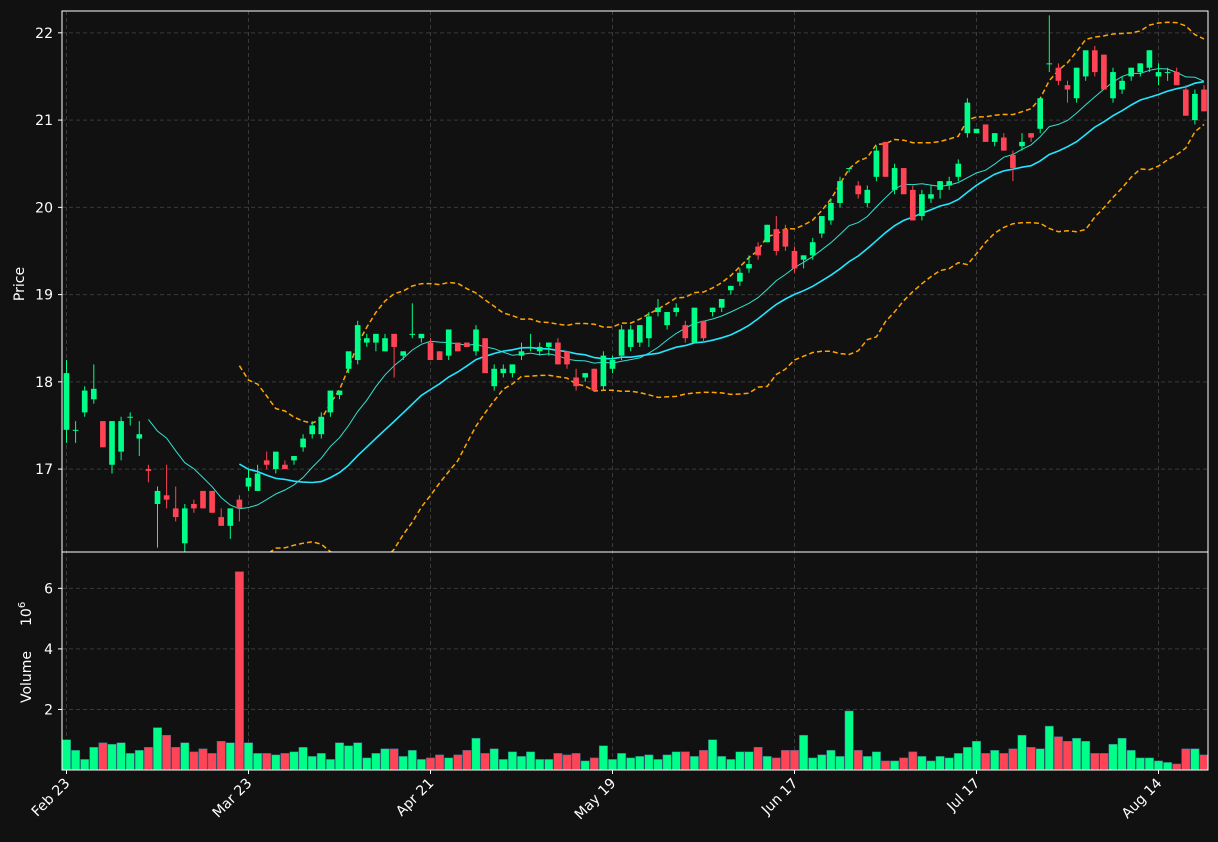 The width and height of the screenshot is (1218, 842). What do you see at coordinates (44, 296) in the screenshot?
I see `price-tick-label: 19` at bounding box center [44, 296].